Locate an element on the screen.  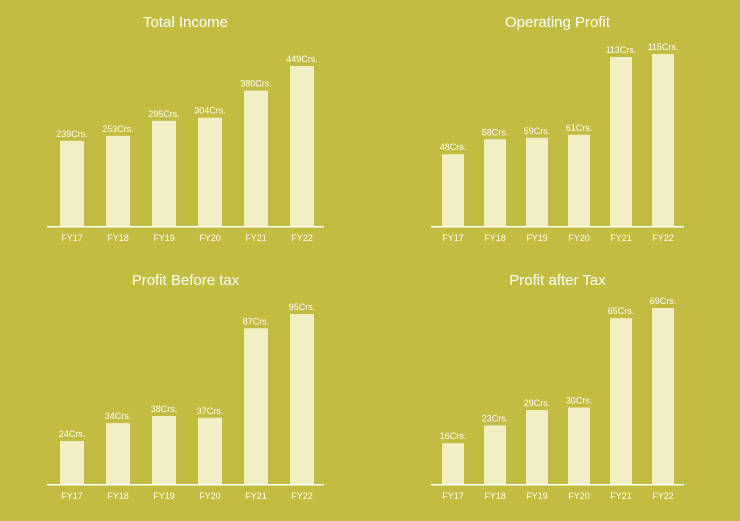
data-label: 113Crs. is located at coordinates (621, 50).